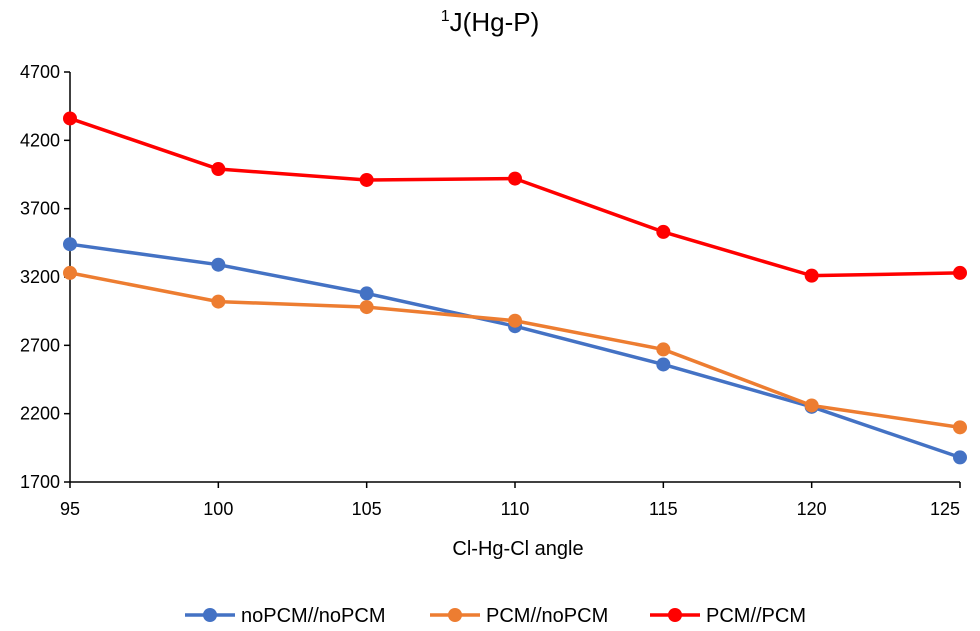 The width and height of the screenshot is (980, 631). Describe the element at coordinates (40, 345) in the screenshot. I see `y-tick-label: 2700` at that location.